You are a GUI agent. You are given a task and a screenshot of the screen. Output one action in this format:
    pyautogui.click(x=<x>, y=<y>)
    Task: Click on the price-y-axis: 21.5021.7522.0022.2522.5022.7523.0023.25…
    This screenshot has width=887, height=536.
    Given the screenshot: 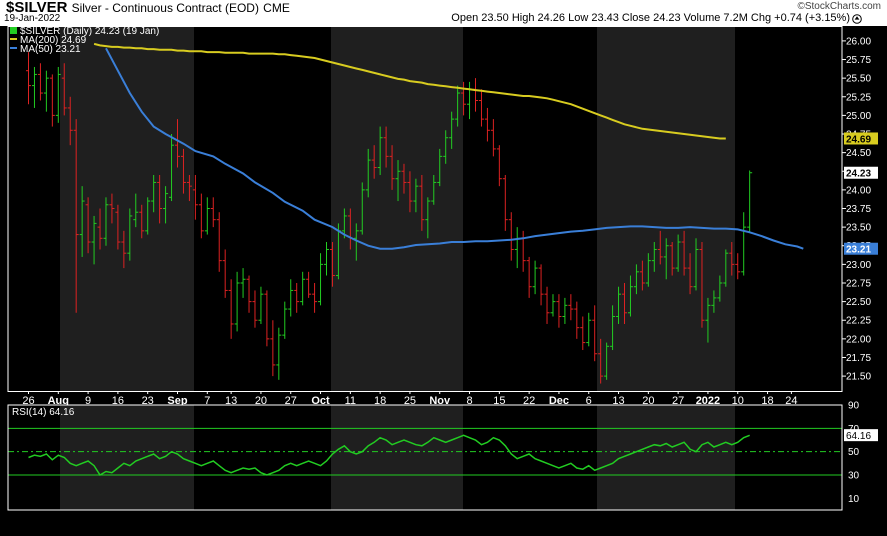 What is the action you would take?
    pyautogui.click(x=856, y=209)
    